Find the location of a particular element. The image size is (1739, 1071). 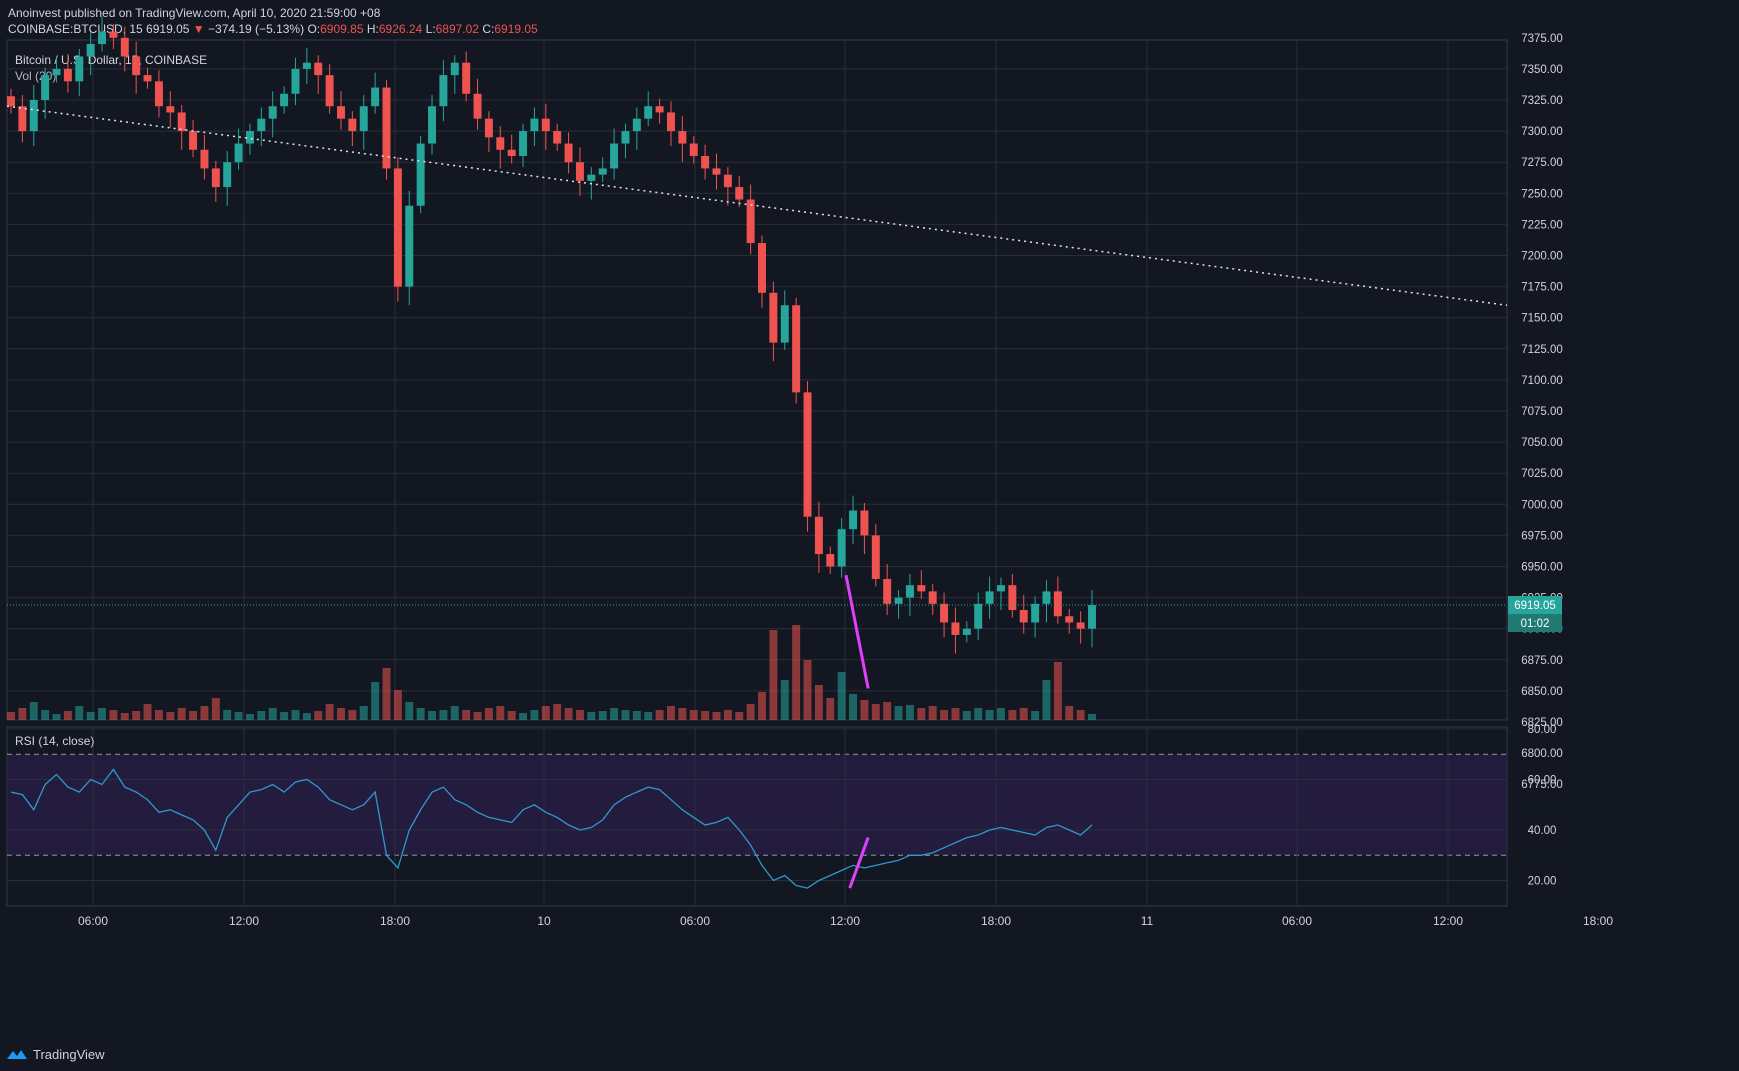

rsi-tick-label: 20.00 is located at coordinates (1542, 882).